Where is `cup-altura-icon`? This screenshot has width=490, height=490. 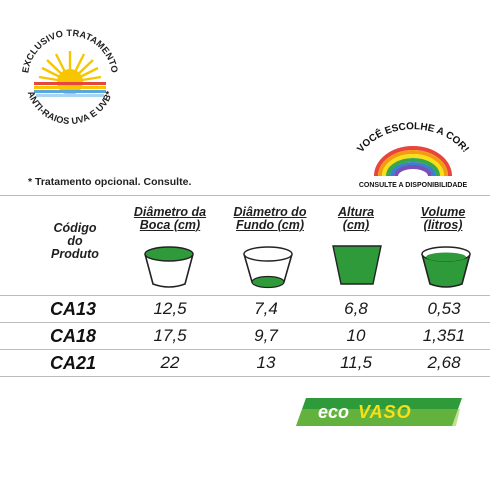 cup-altura-icon is located at coordinates (357, 266).